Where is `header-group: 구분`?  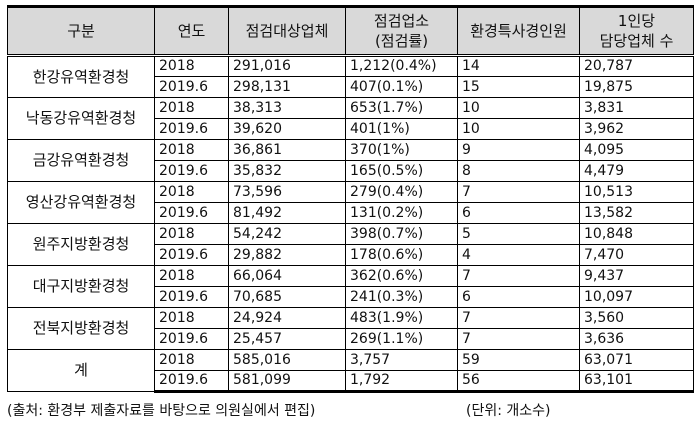
header-group: 구분 is located at coordinates (81, 31).